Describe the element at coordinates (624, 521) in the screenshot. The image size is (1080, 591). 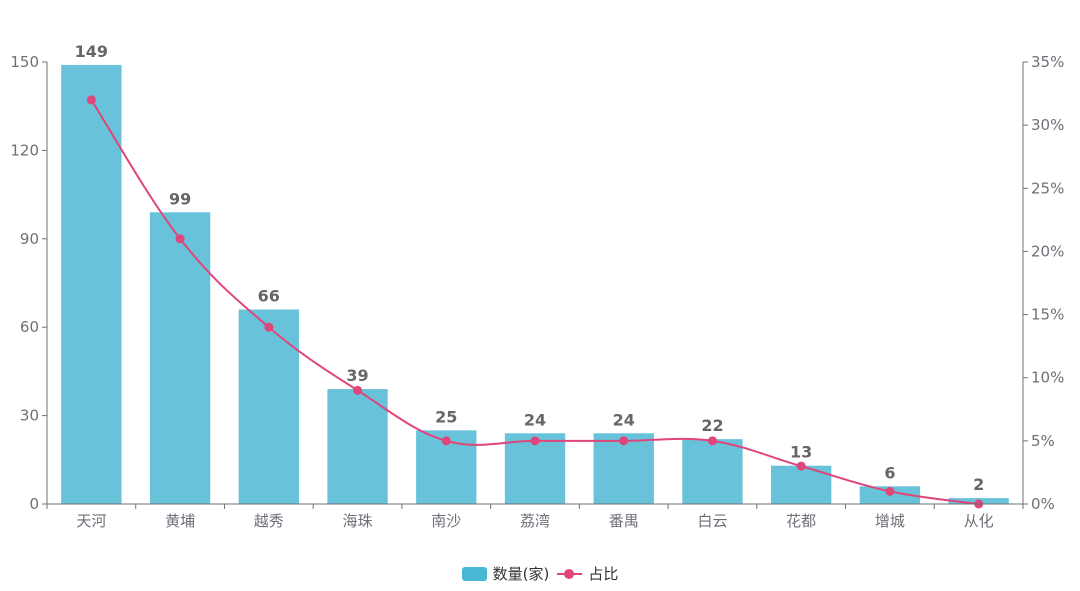
I see `x-tick-label: 番禺` at that location.